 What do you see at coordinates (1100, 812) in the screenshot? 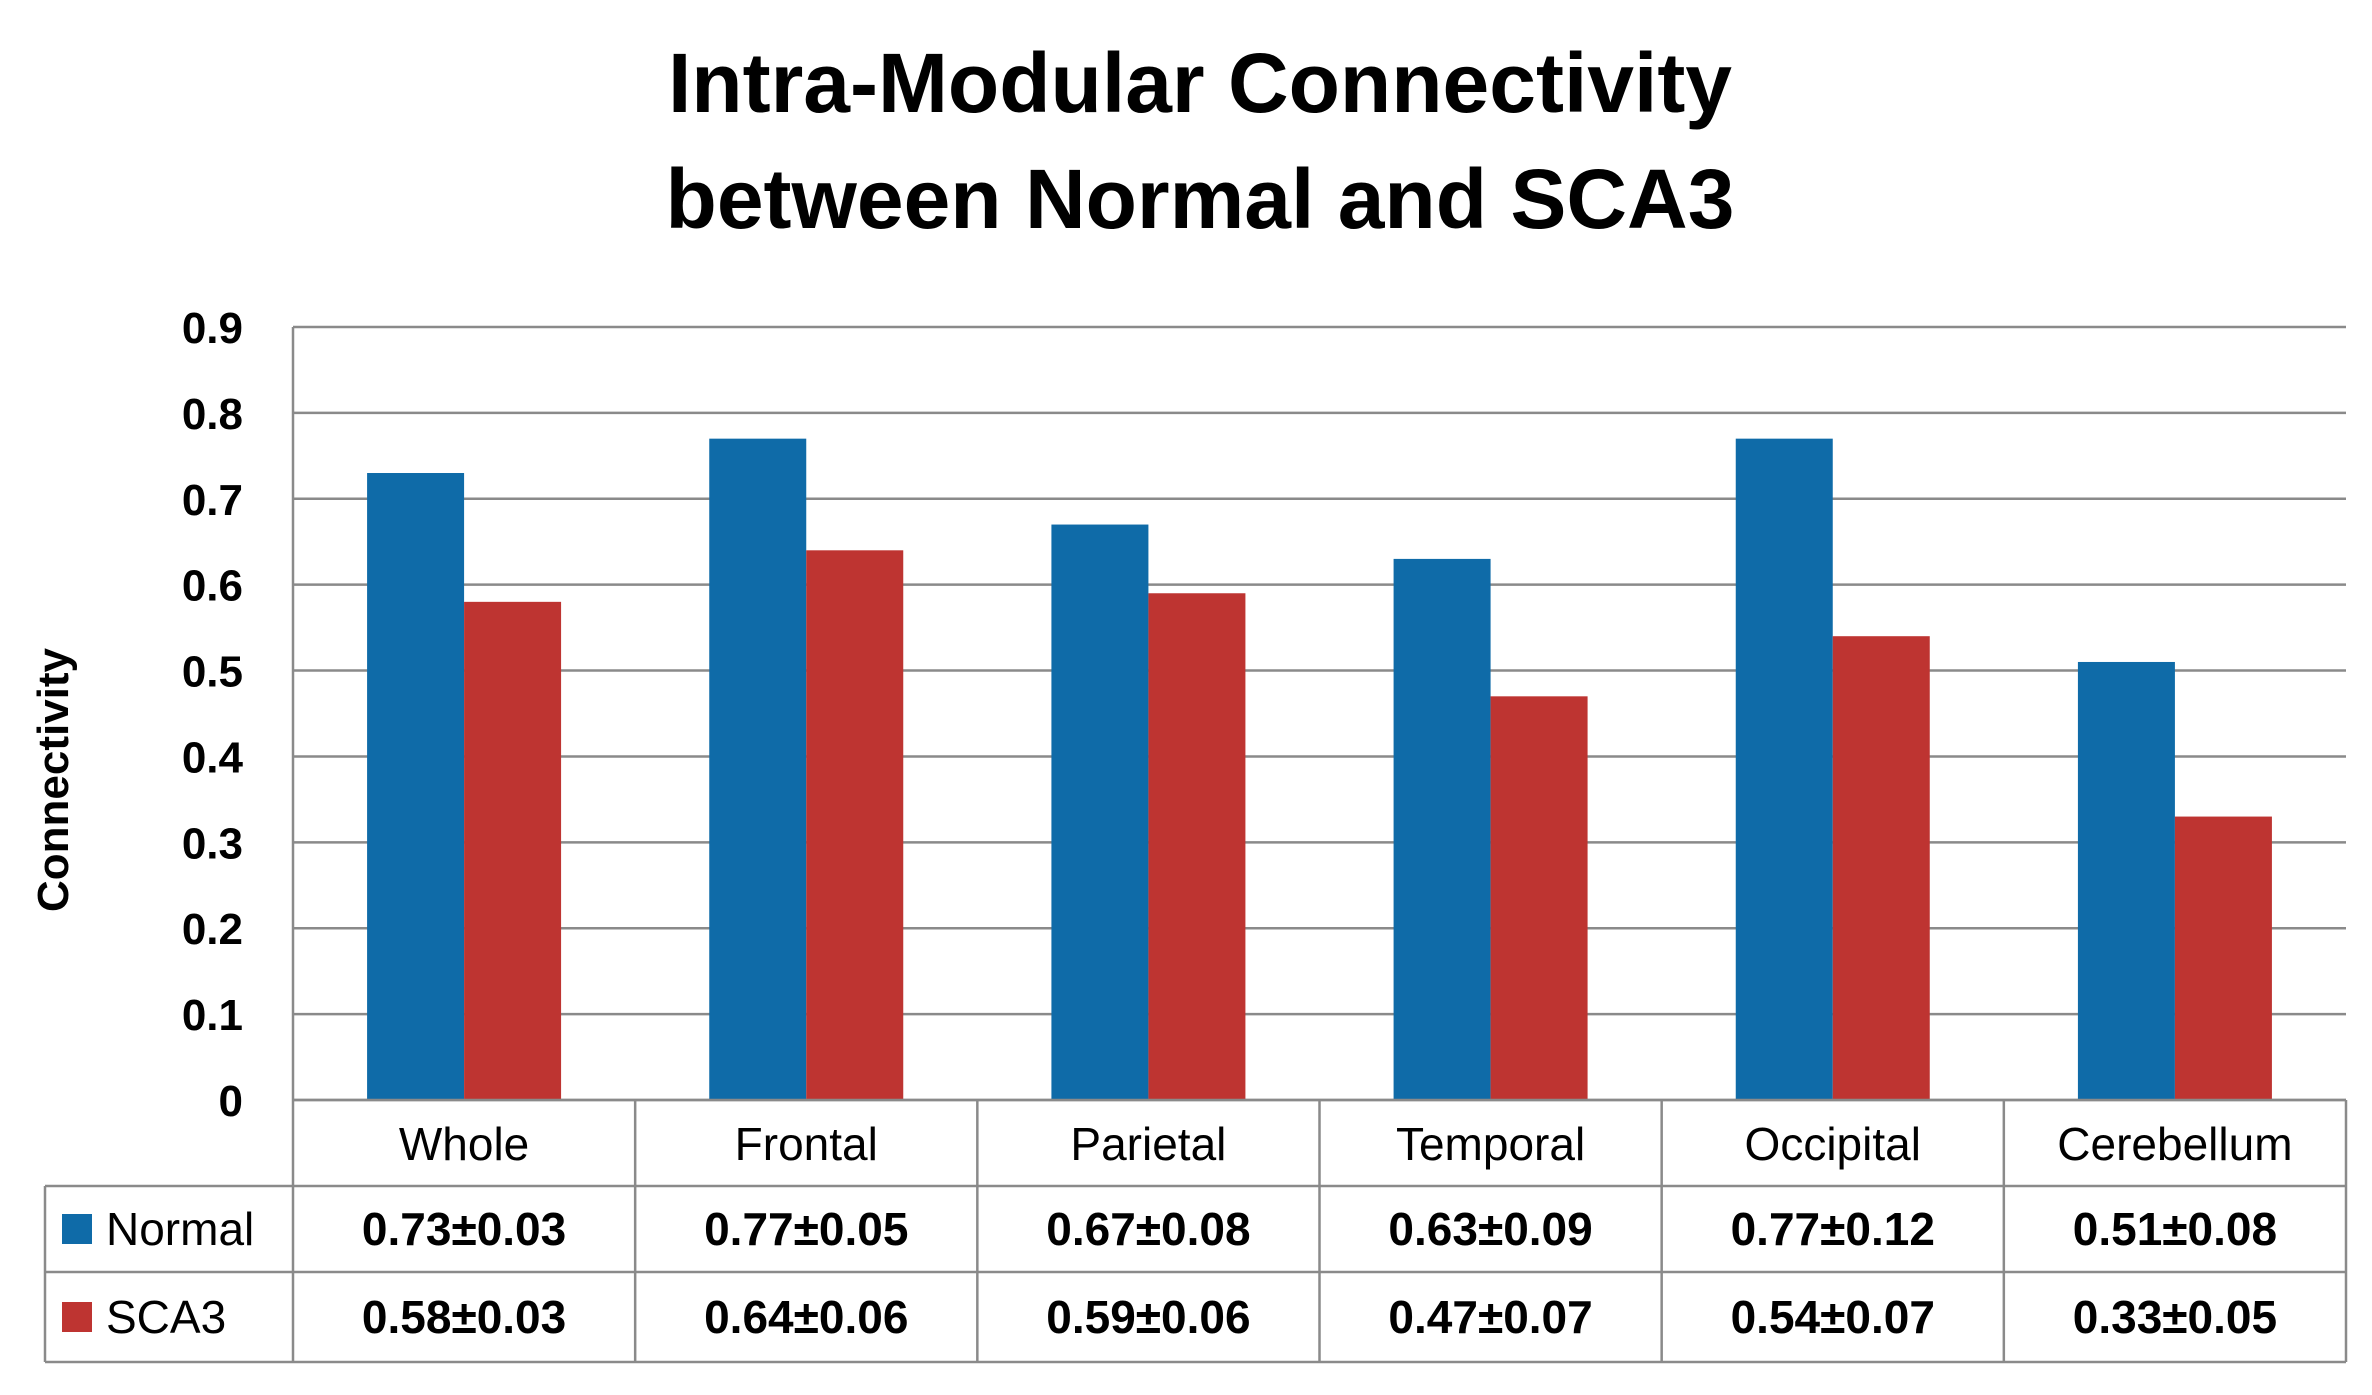
I see `bar-normal-parietal` at bounding box center [1100, 812].